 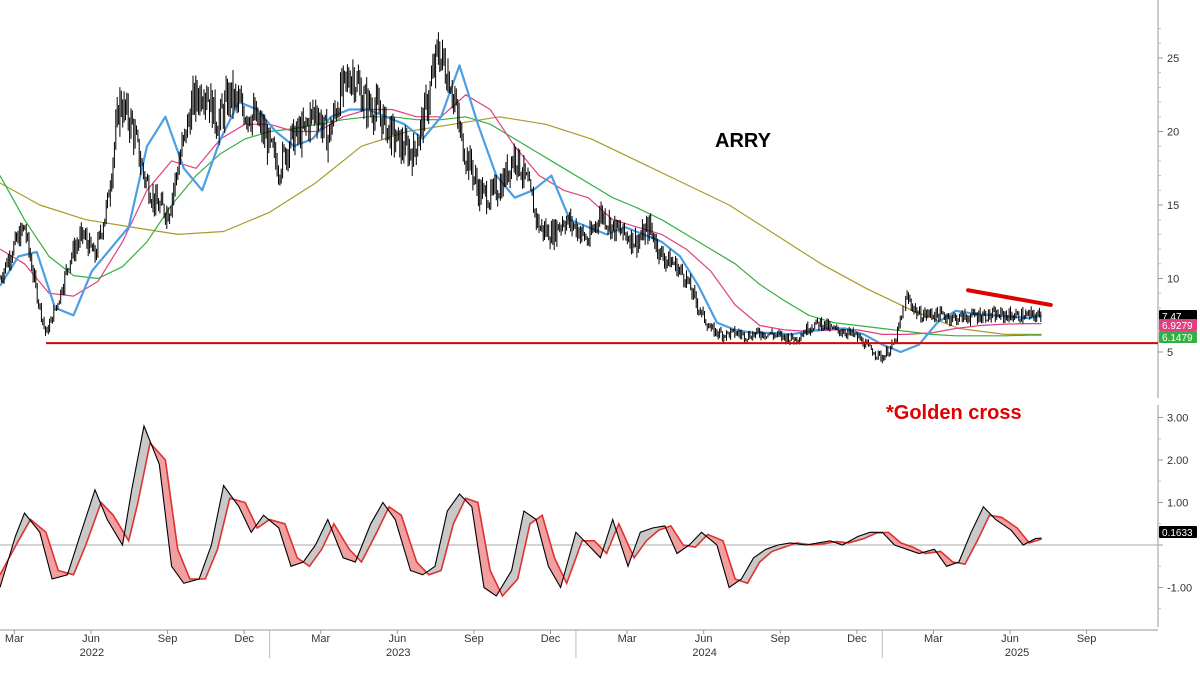 What do you see at coordinates (1172, 317) in the screenshot?
I see `value-tag-label: 7.47` at bounding box center [1172, 317].